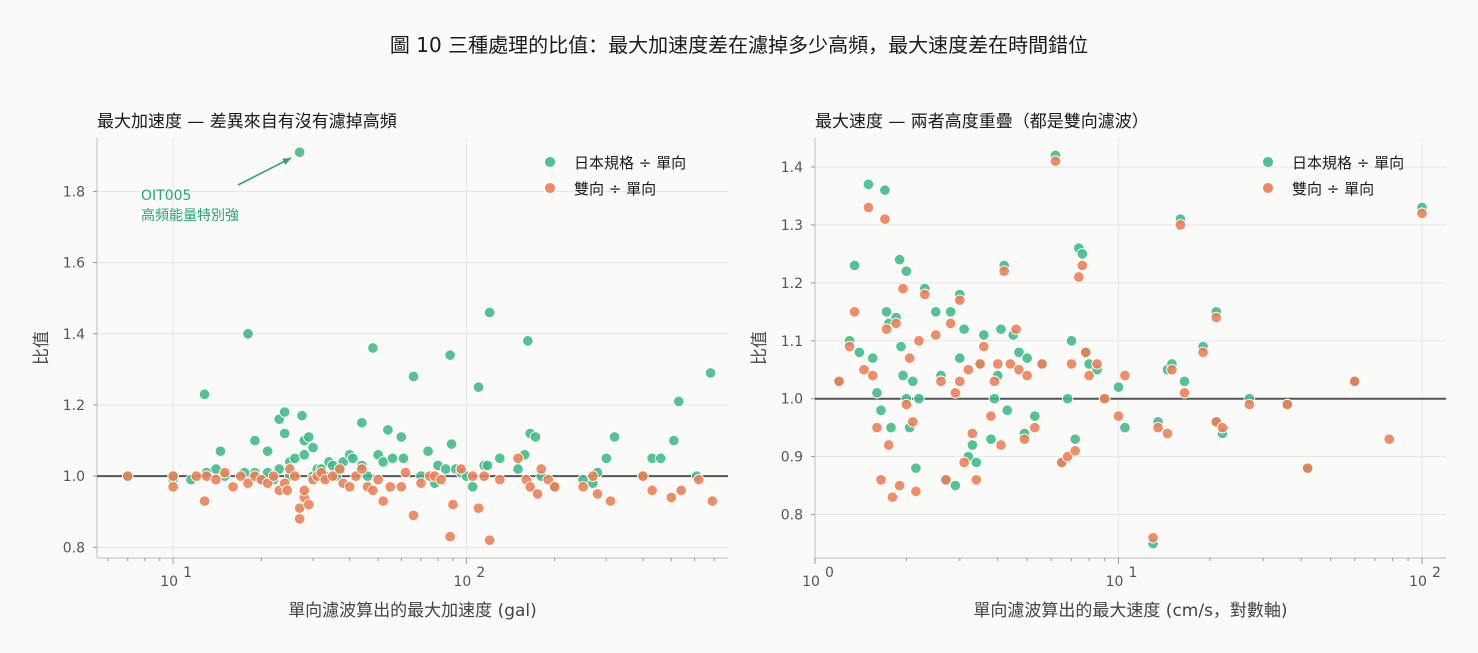 The width and height of the screenshot is (1478, 653). What do you see at coordinates (630, 163) in the screenshot?
I see `legend-label: 日本規格 ÷ 單向` at bounding box center [630, 163].